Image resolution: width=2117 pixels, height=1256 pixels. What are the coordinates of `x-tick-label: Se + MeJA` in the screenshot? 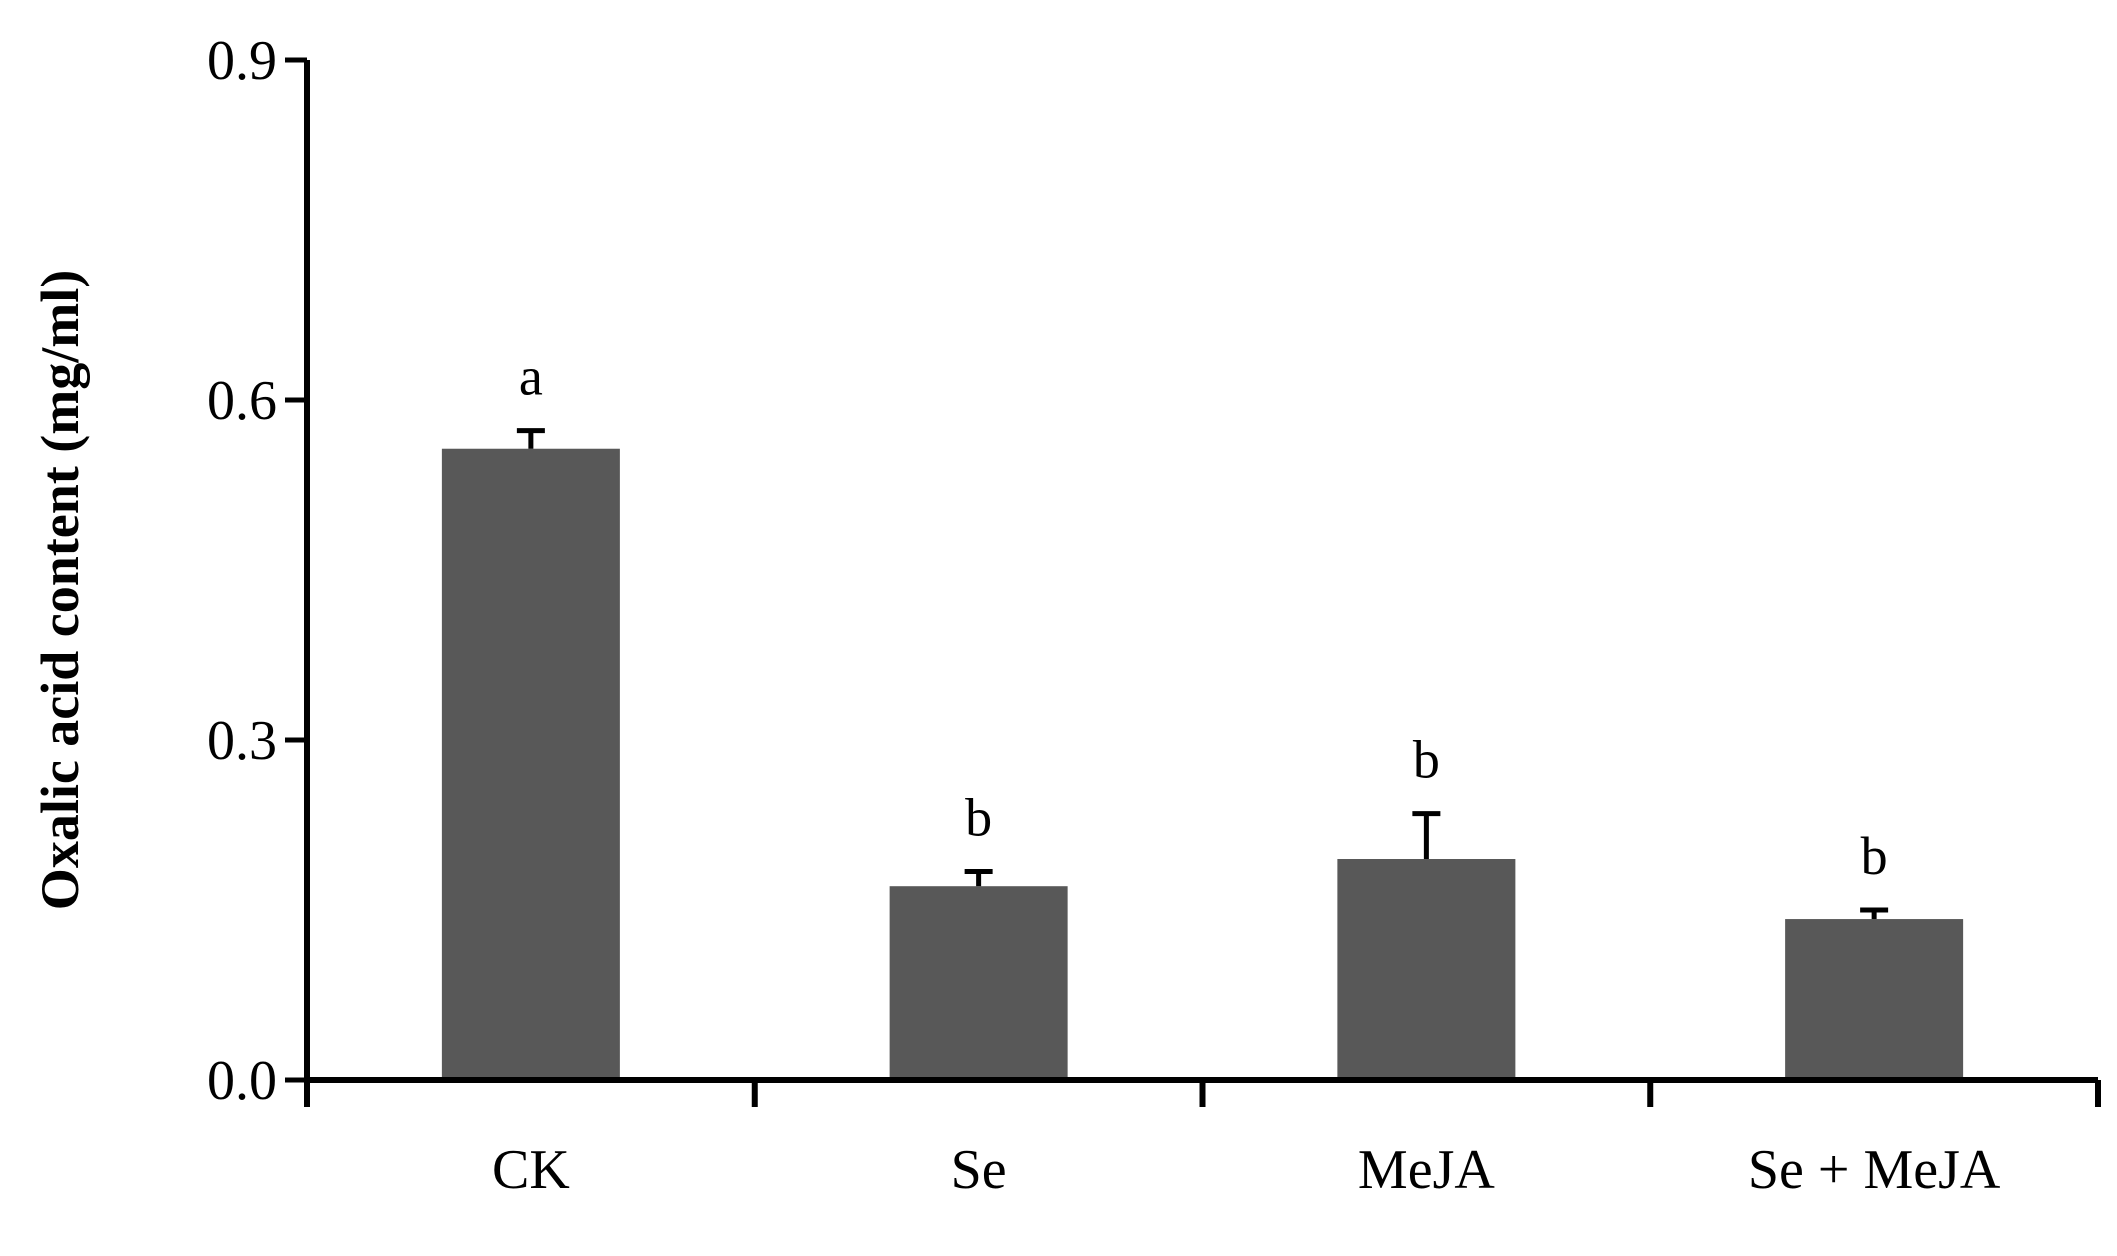 It's located at (1874, 1170).